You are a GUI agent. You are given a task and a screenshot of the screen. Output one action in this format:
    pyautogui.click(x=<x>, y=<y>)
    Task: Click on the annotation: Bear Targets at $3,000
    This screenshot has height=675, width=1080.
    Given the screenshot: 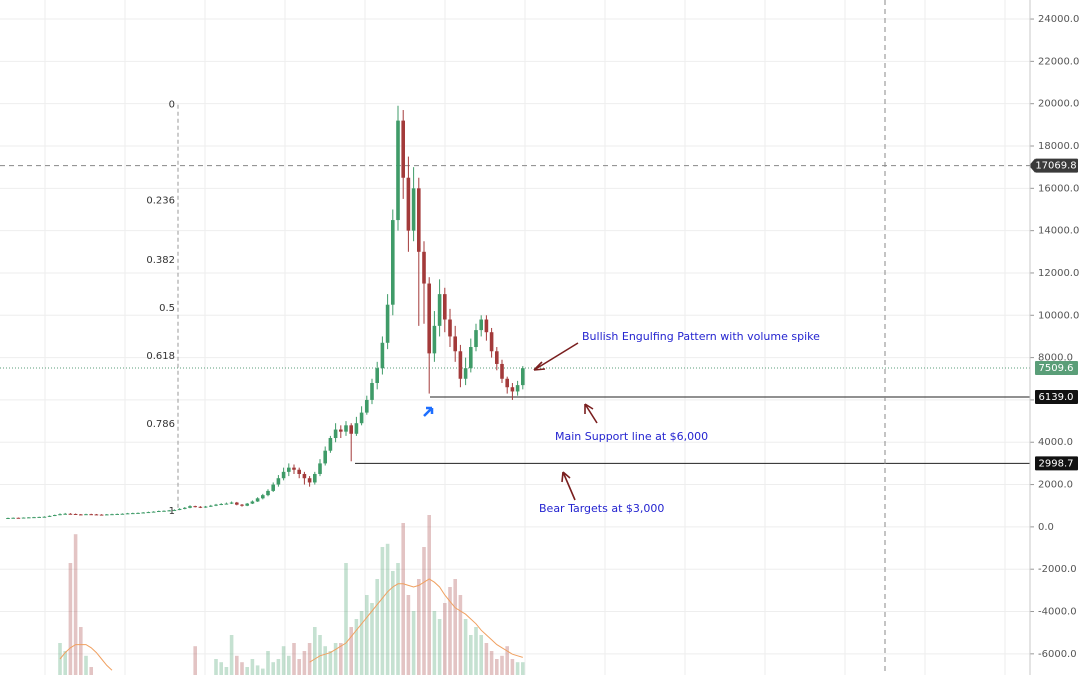 What is the action you would take?
    pyautogui.click(x=601, y=508)
    